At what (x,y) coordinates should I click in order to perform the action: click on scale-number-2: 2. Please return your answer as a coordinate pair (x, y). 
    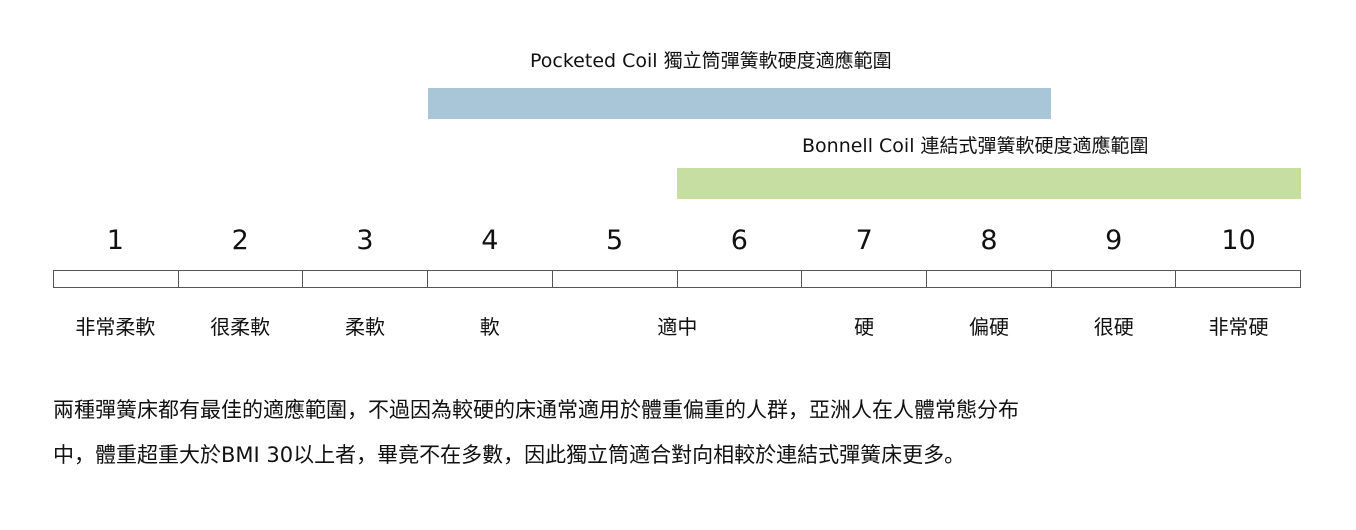
    Looking at the image, I should click on (240, 240).